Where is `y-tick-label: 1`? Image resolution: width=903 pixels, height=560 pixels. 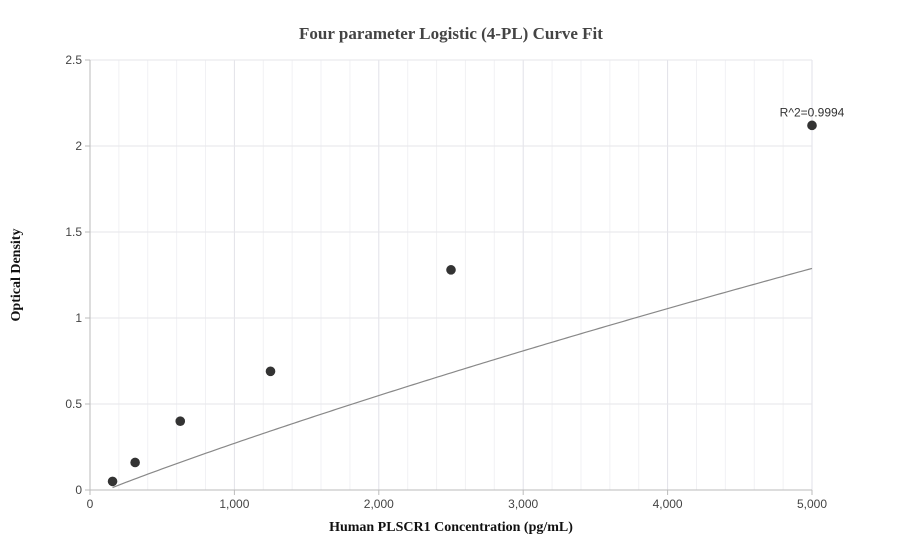 y-tick-label: 1 is located at coordinates (78, 318).